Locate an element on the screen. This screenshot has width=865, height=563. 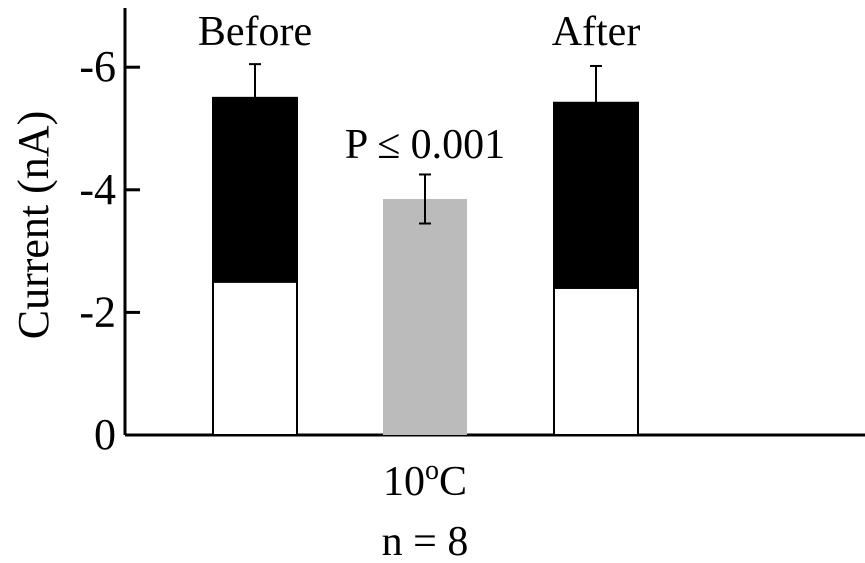
y-ticks: 0 -2 -4 -6 is located at coordinates (109, 250).